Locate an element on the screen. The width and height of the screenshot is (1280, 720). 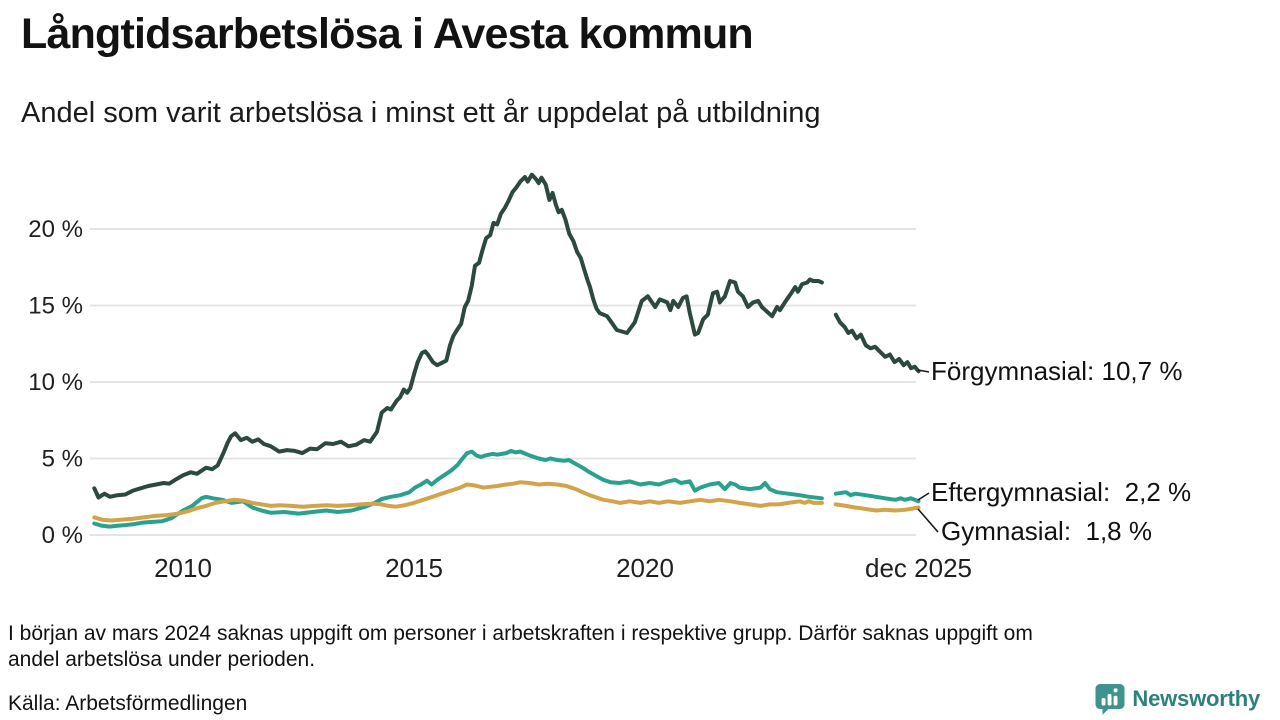
page-title: Långtidsarbetslösa i Avesta kommun is located at coordinates (387, 34).